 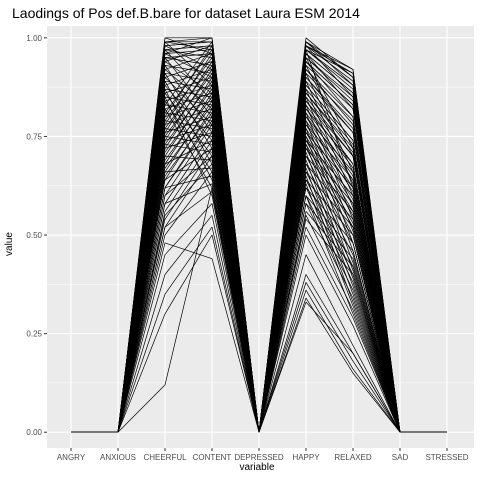 I want to click on y-tick-label: 1.00, so click(x=34, y=38).